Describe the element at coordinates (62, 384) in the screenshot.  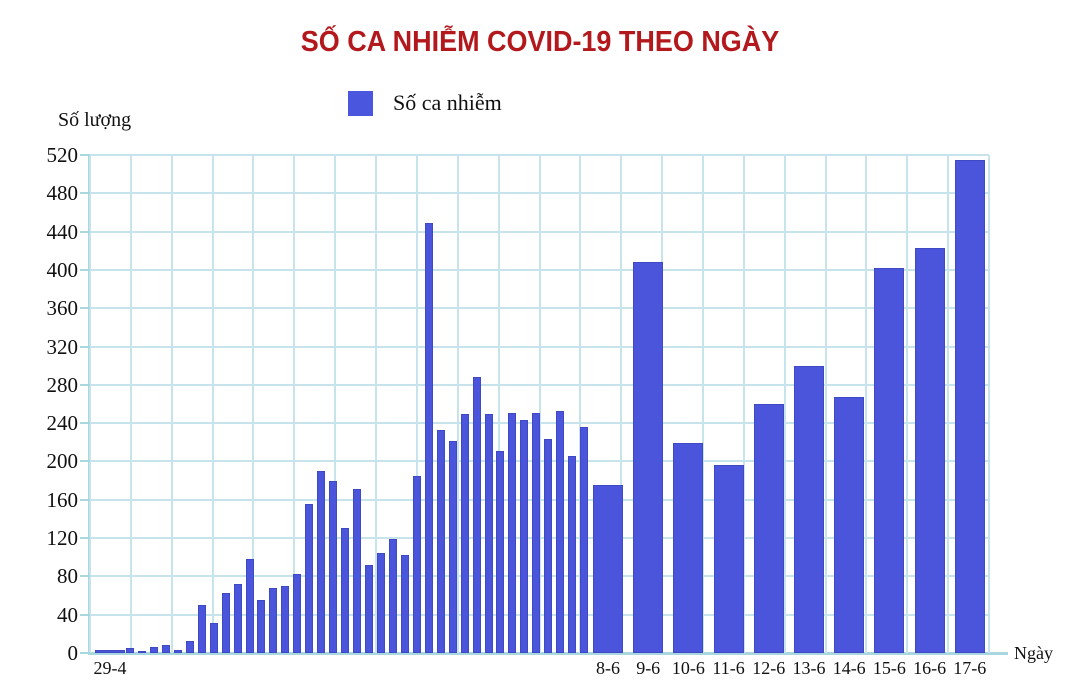
I see `y-tick-label: 280` at that location.